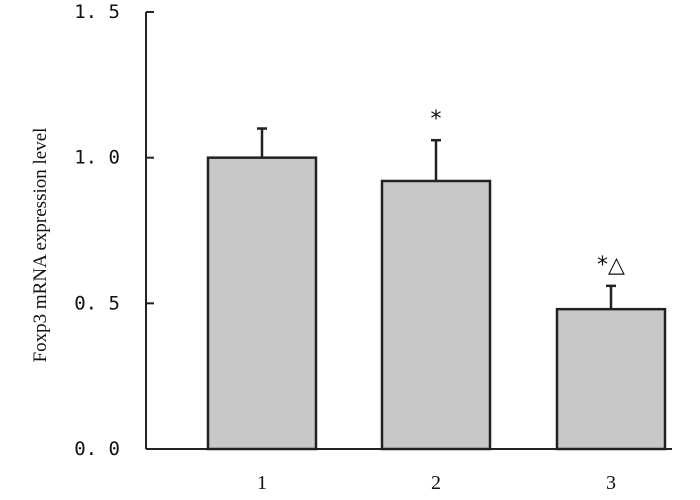 The height and width of the screenshot is (500, 700). I want to click on y-tick-label: 0. 0, so click(97, 449).